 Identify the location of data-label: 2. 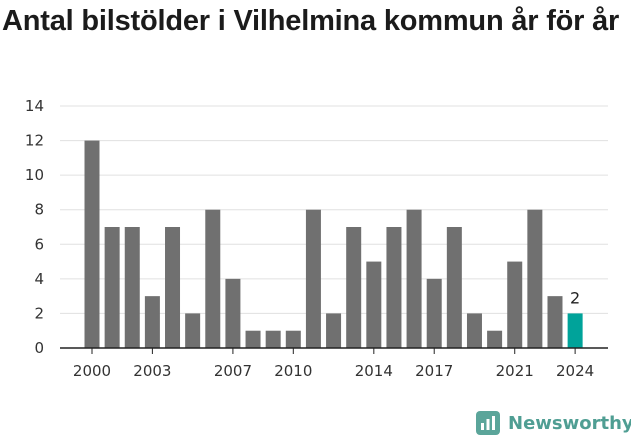
(575, 297).